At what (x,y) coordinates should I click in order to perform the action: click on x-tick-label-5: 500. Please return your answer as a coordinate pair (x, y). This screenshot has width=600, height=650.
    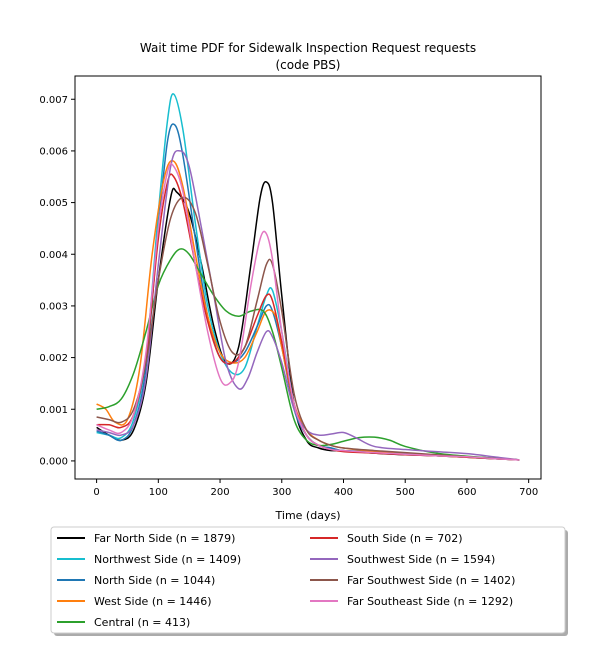
    Looking at the image, I should click on (405, 492).